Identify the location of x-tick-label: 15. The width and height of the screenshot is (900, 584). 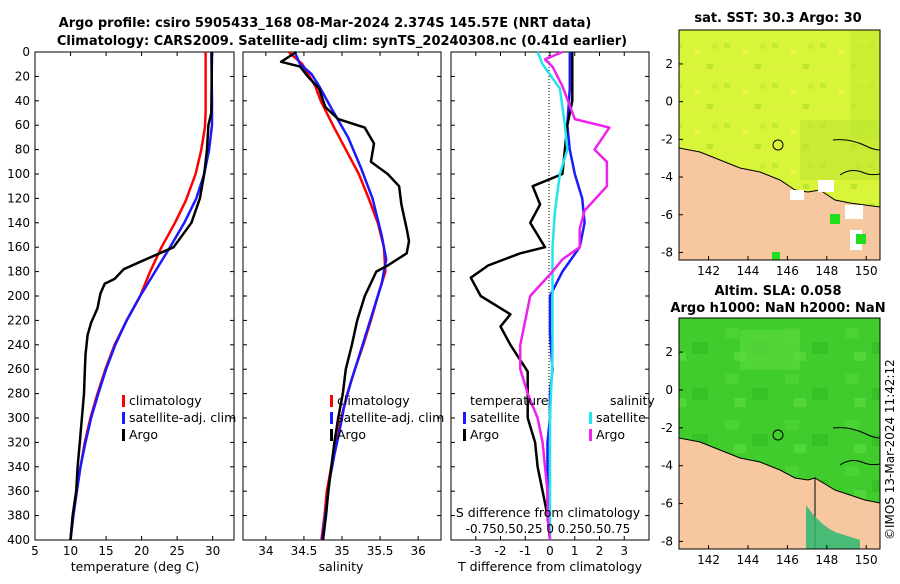
(105, 551).